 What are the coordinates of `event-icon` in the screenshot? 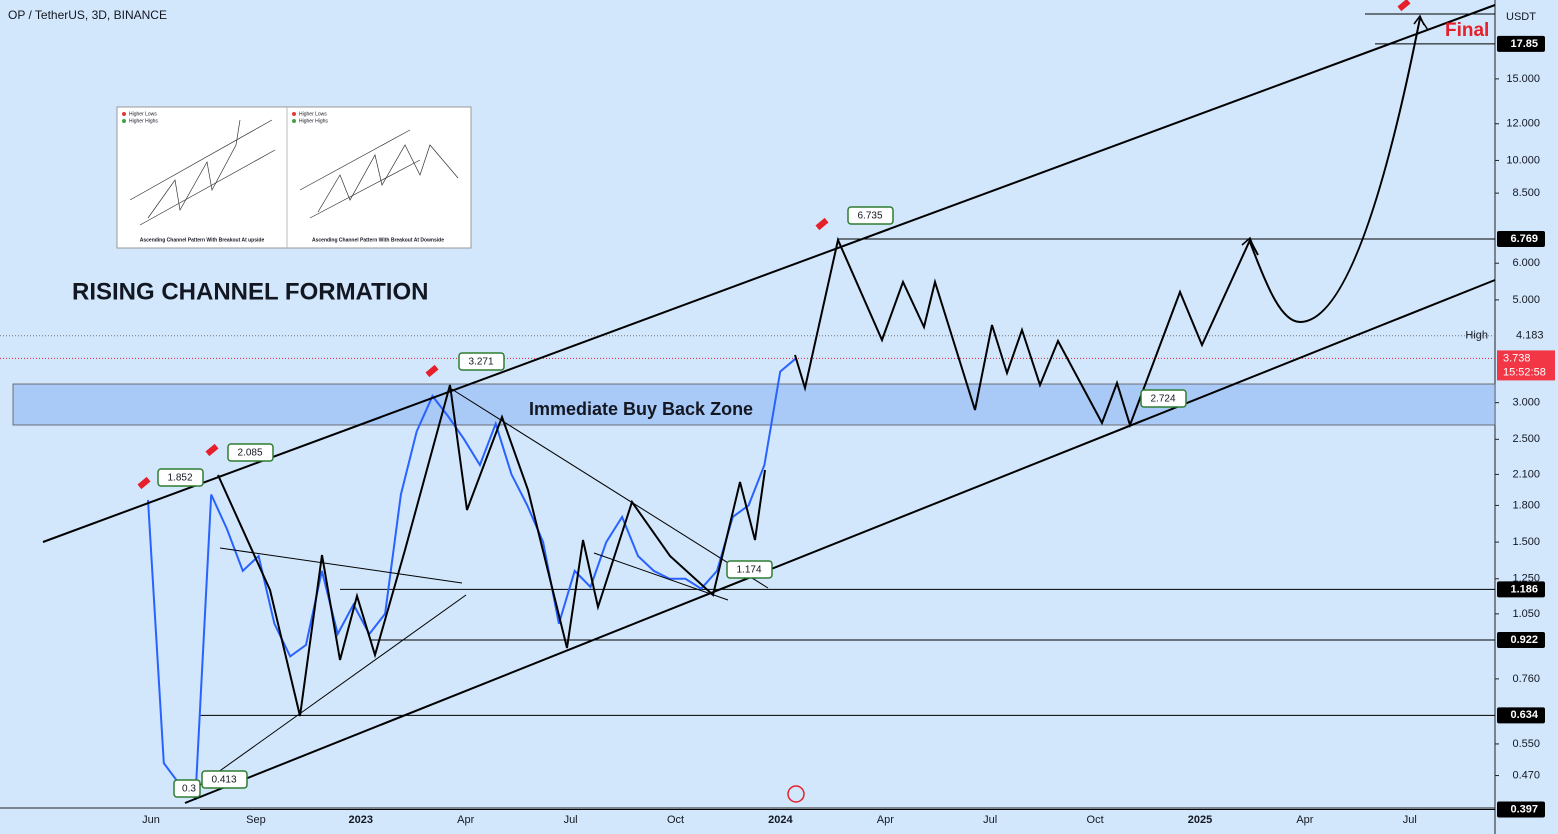 It's located at (796, 794).